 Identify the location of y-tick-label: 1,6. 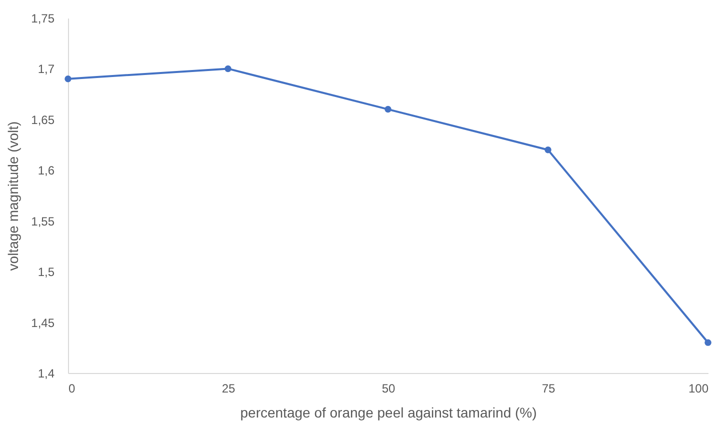
(46, 171).